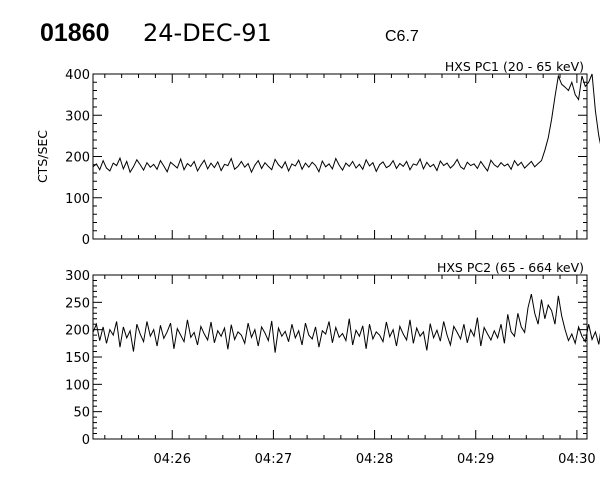 Image resolution: width=600 pixels, height=480 pixels. What do you see at coordinates (346, 323) in the screenshot?
I see `series-line-pc2` at bounding box center [346, 323].